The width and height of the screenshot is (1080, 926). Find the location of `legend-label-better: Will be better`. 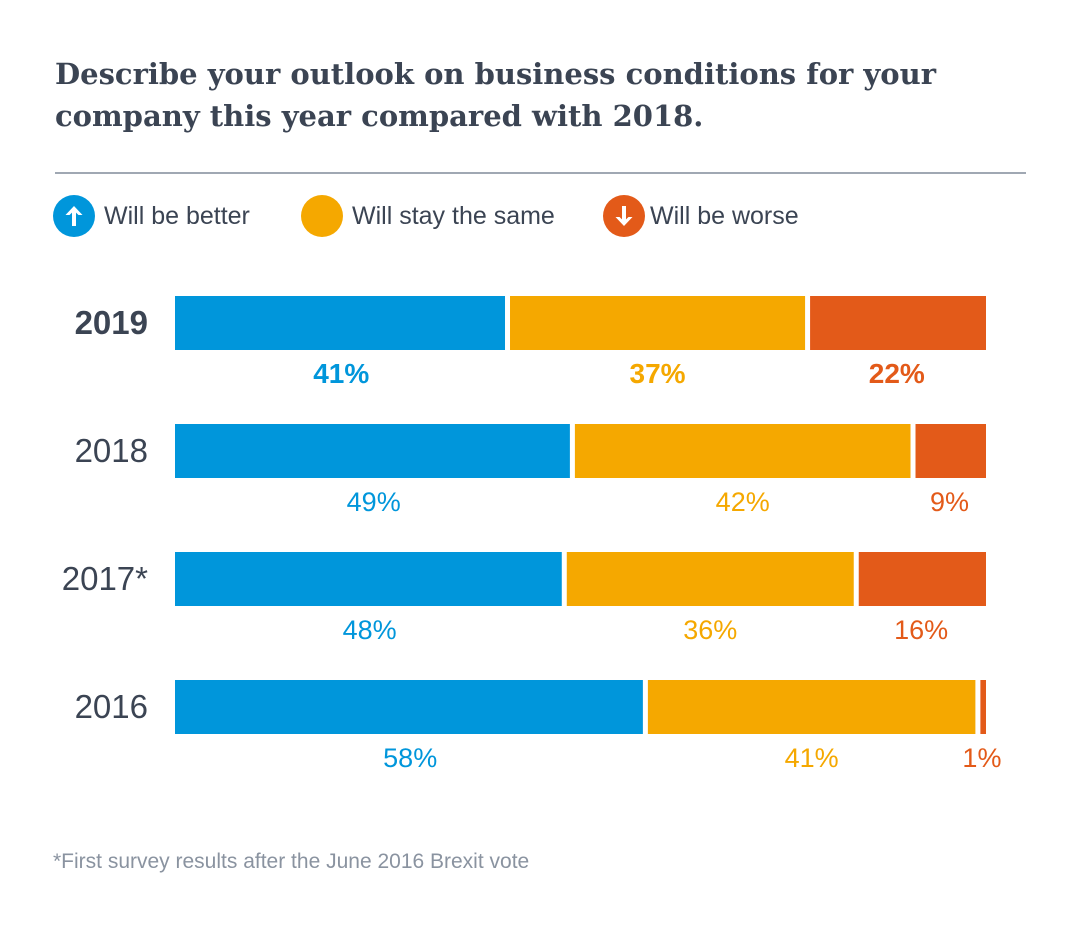

legend-label-better: Will be better is located at coordinates (177, 215).